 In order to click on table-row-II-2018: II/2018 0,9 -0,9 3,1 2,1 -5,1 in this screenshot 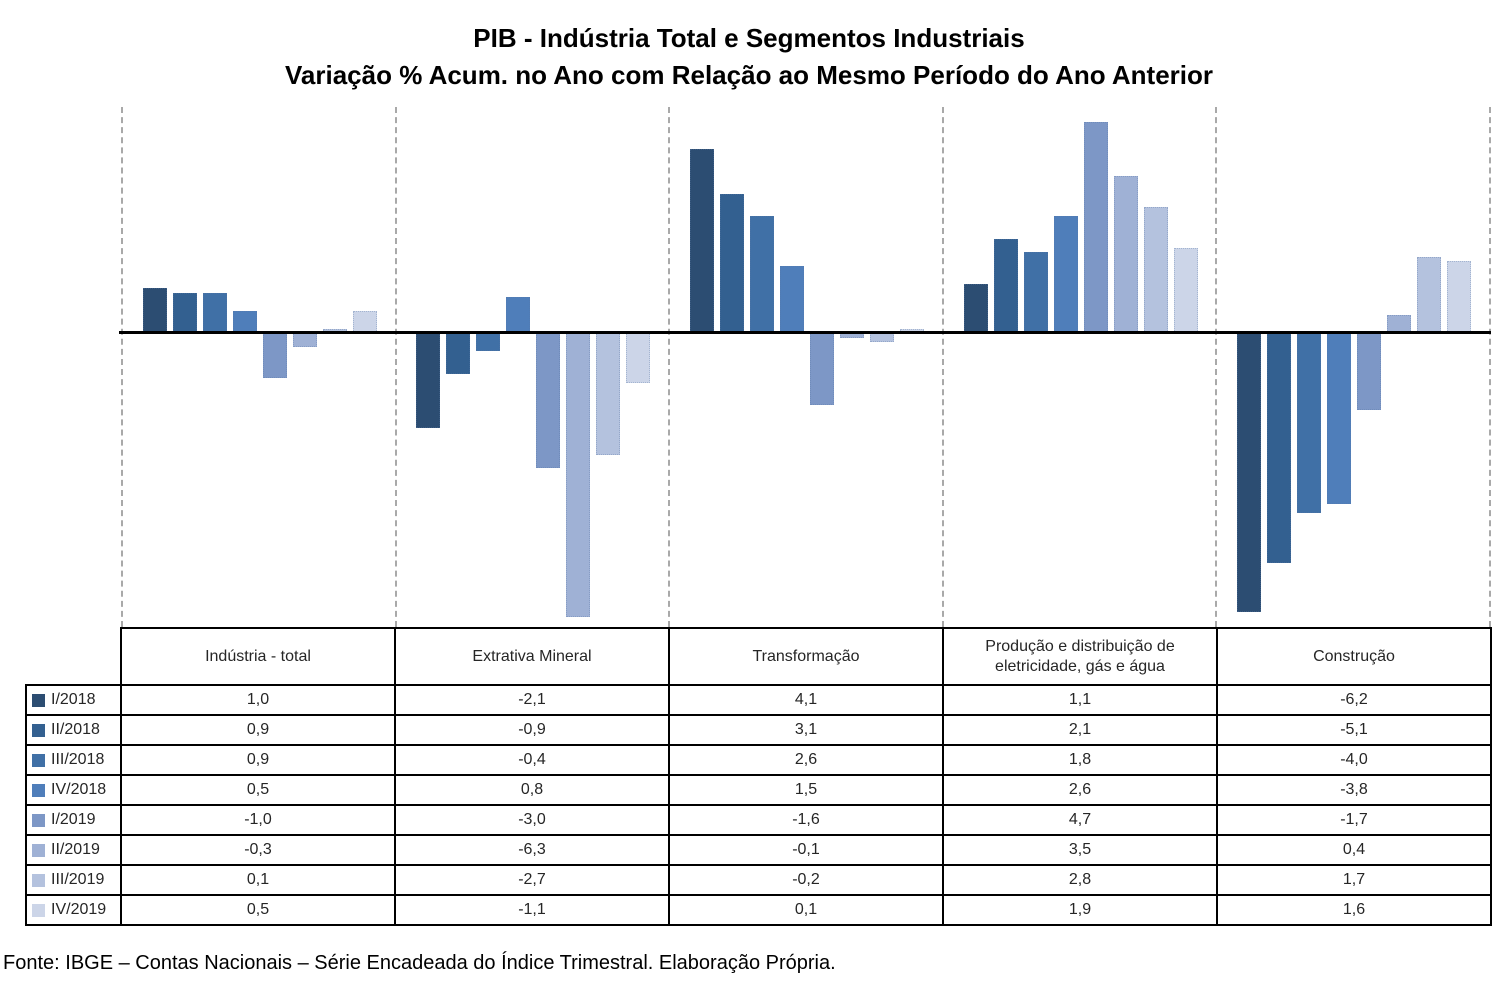, I will do `click(758, 730)`.